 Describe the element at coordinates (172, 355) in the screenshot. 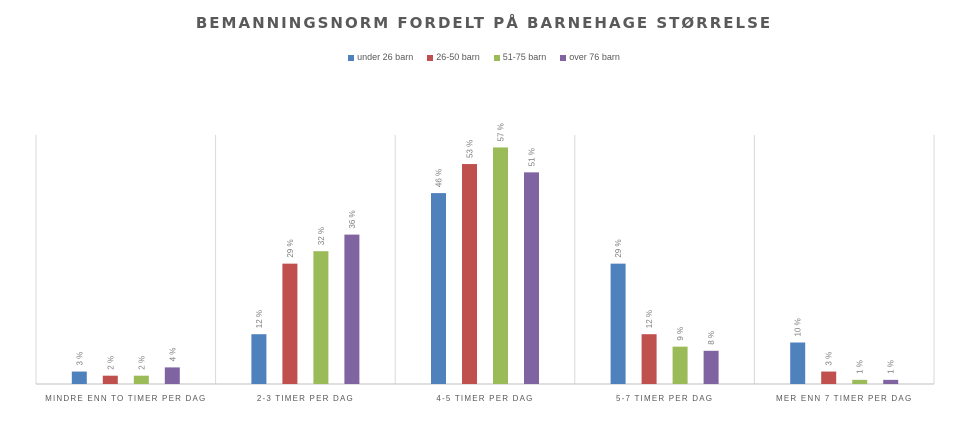

I see `data-label: 4 %` at that location.